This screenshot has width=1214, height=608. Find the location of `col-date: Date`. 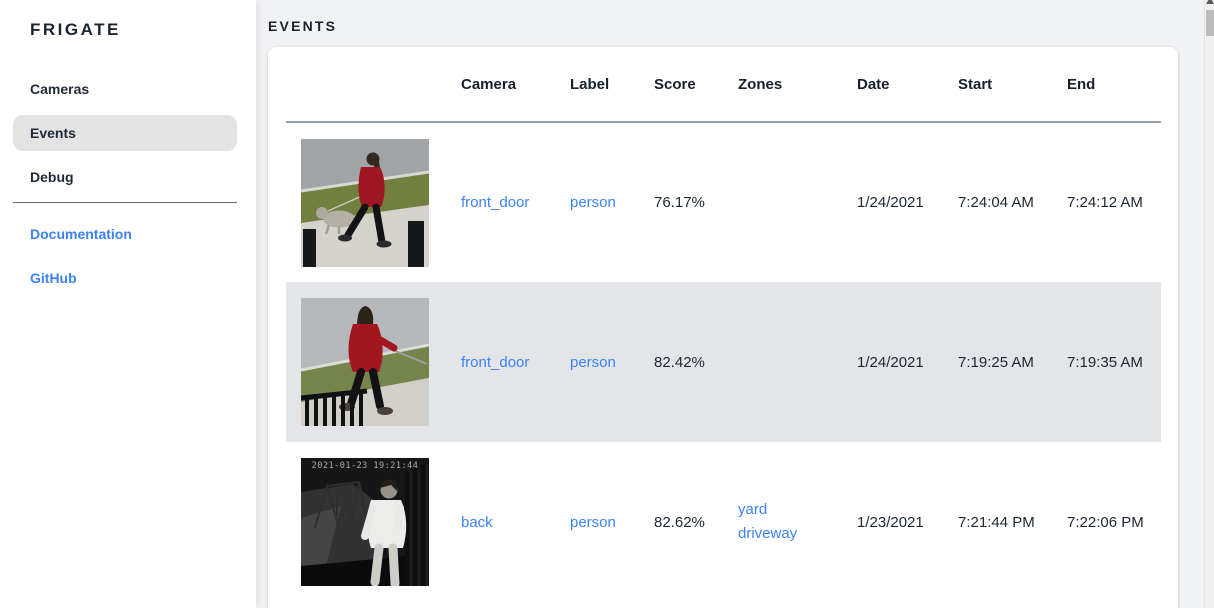

col-date: Date is located at coordinates (907, 85).